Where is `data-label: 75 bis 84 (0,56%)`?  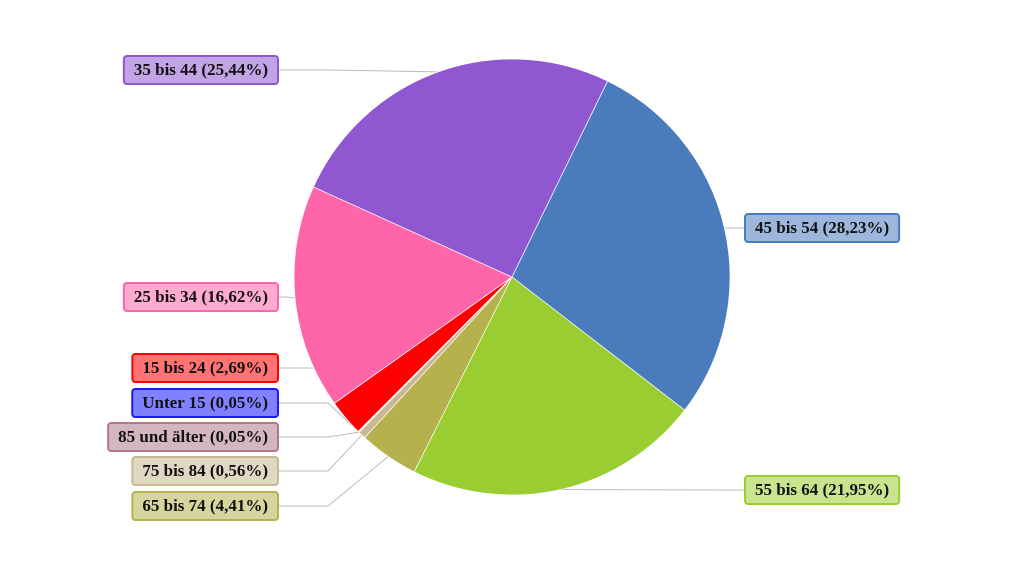 data-label: 75 bis 84 (0,56%) is located at coordinates (205, 471).